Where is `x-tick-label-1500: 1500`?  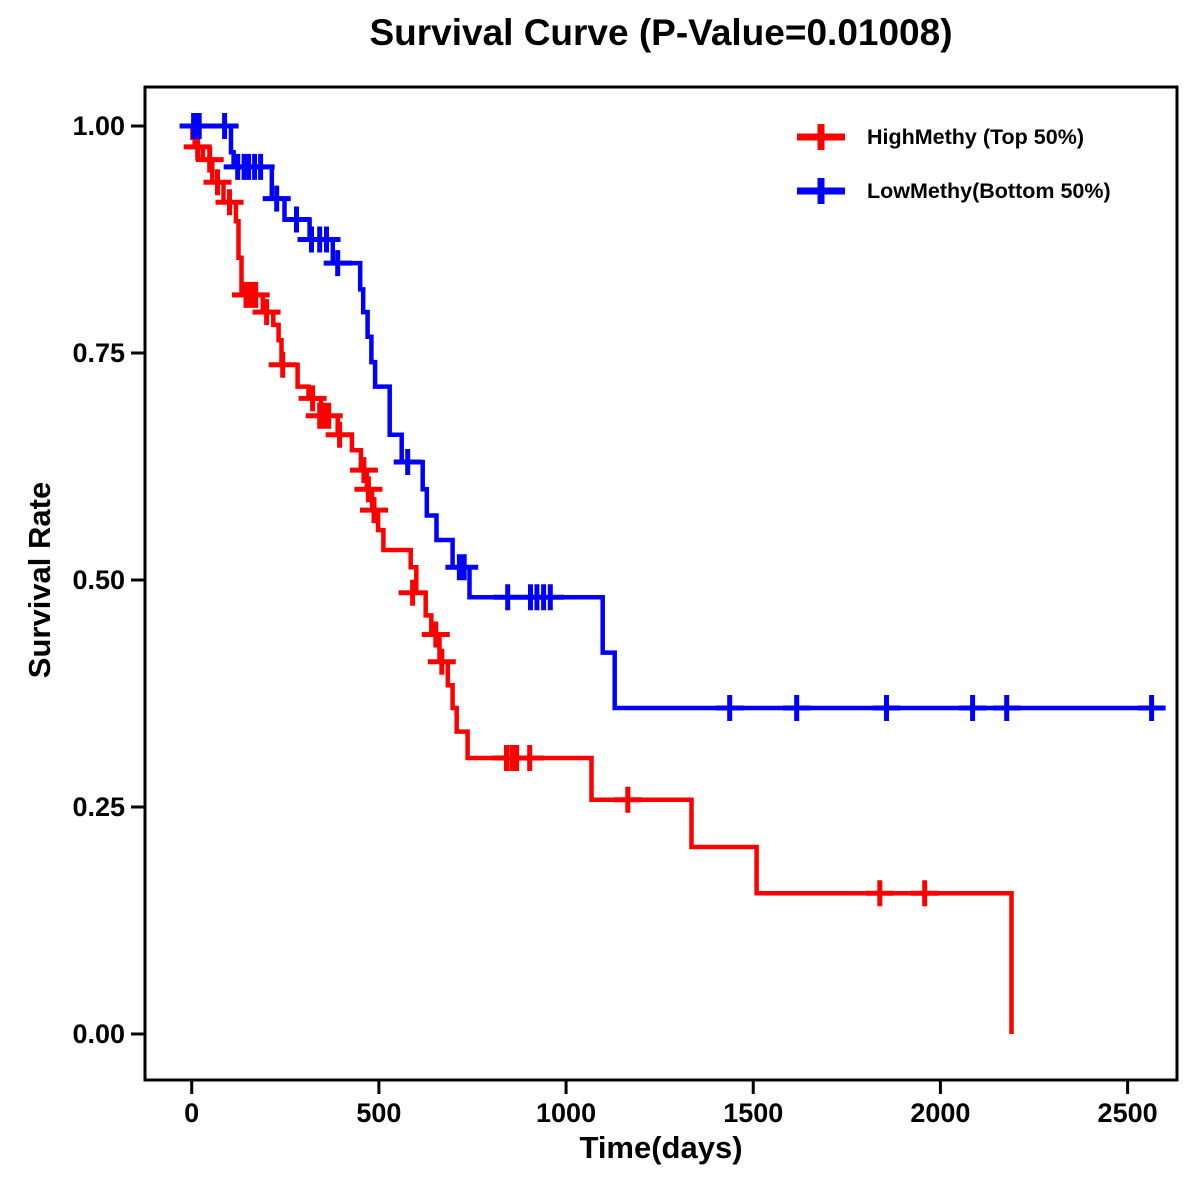
x-tick-label-1500: 1500 is located at coordinates (753, 1113).